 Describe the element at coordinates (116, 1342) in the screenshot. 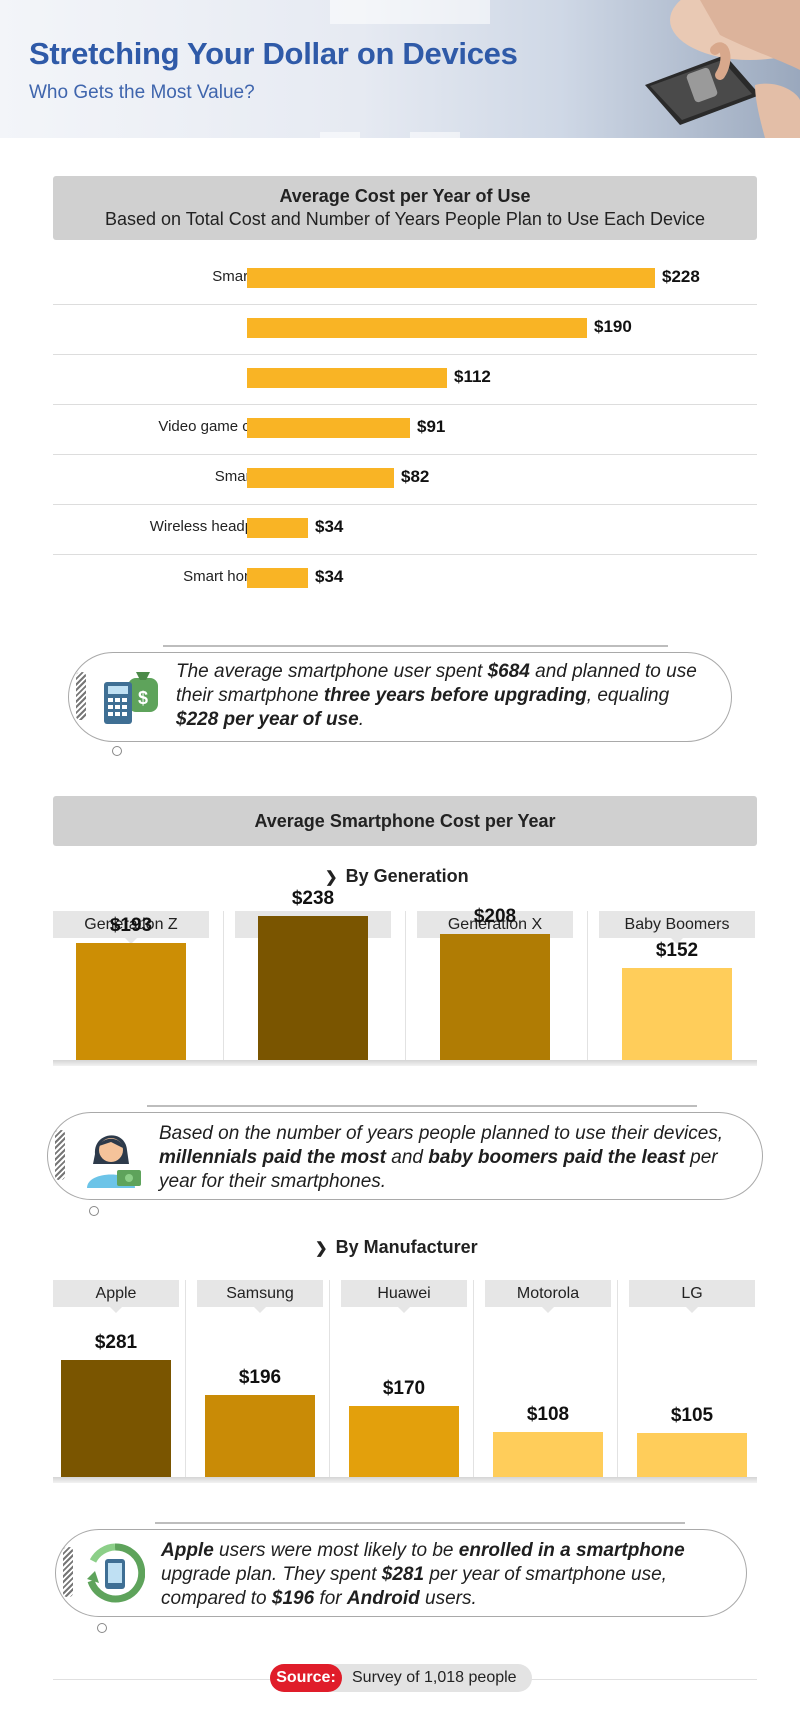

I see `bar-value-label: $281` at that location.